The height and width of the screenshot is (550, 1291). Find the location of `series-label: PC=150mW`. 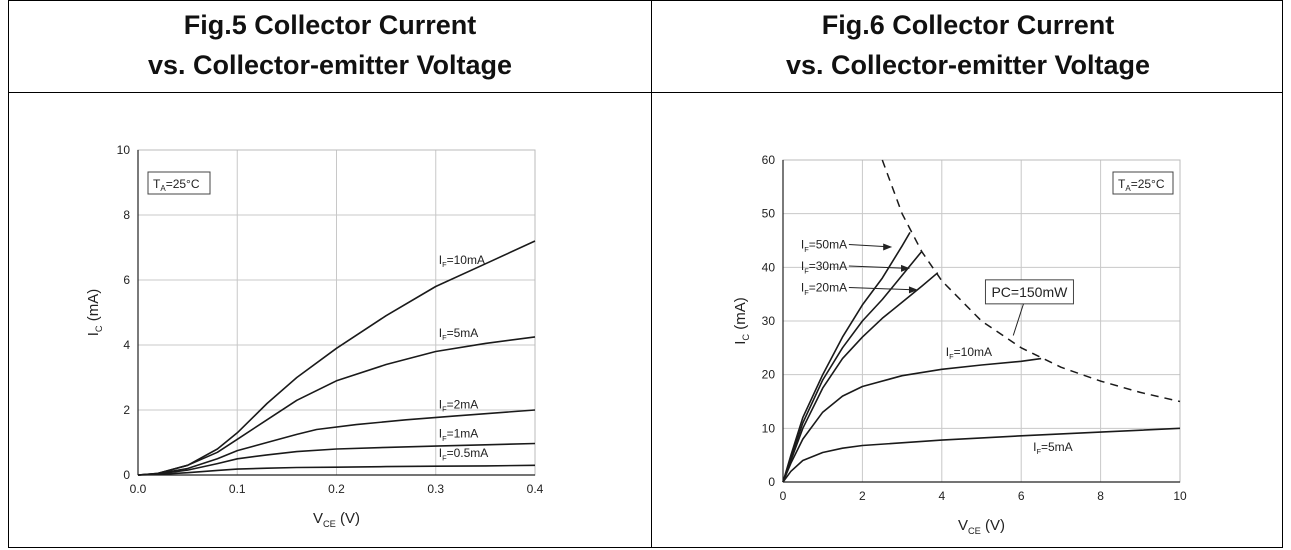

series-label: PC=150mW is located at coordinates (1029, 292).